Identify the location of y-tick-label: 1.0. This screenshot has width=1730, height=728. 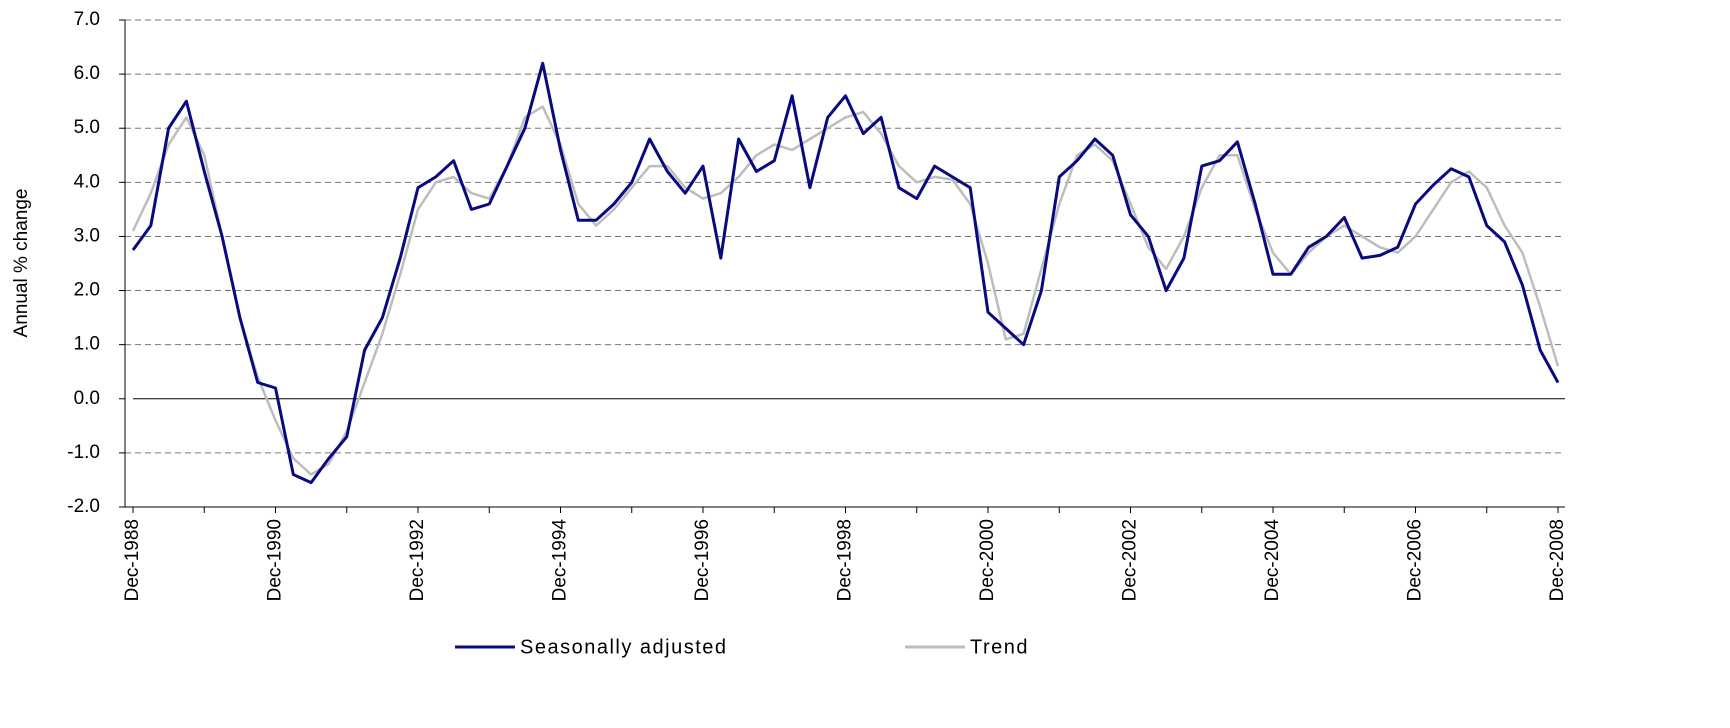
(87, 344).